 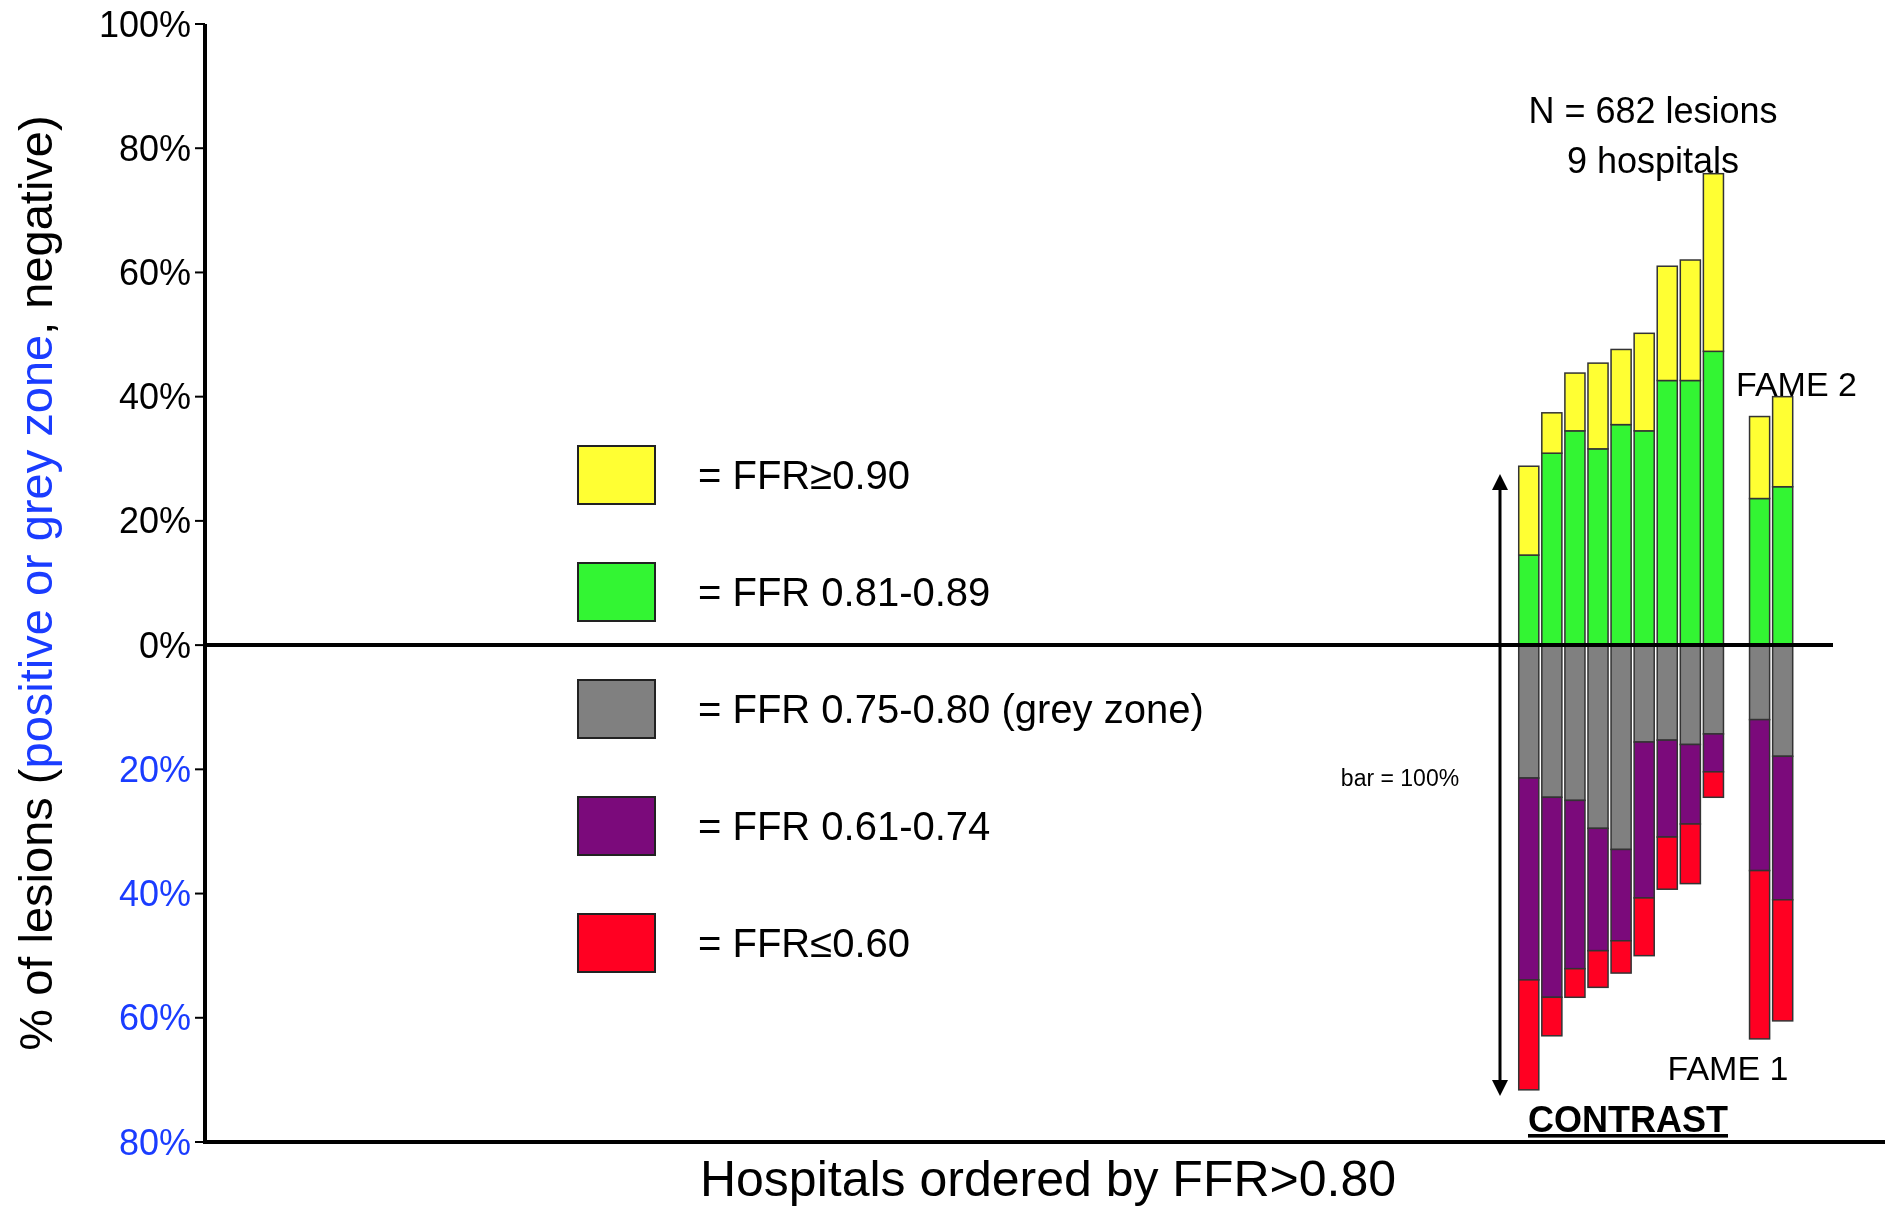 I want to click on legend-label: = FFR 0.75-0.80 (grey zone), so click(x=951, y=709).